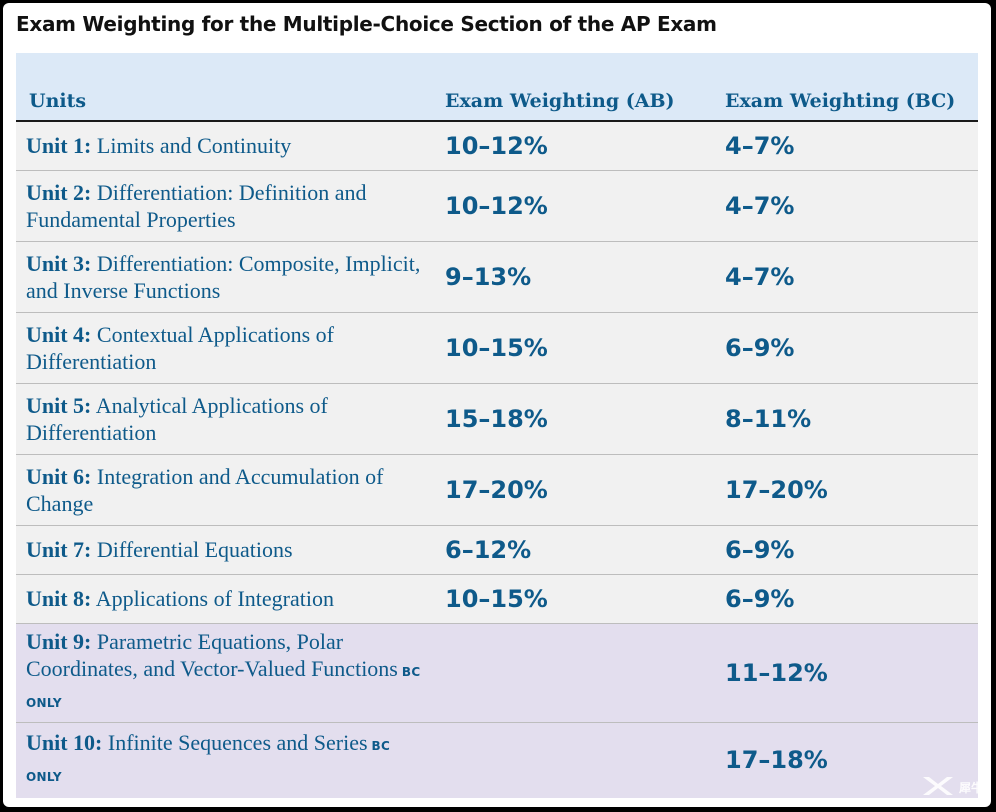  Describe the element at coordinates (59, 192) in the screenshot. I see `unit-label: Unit 2:` at that location.